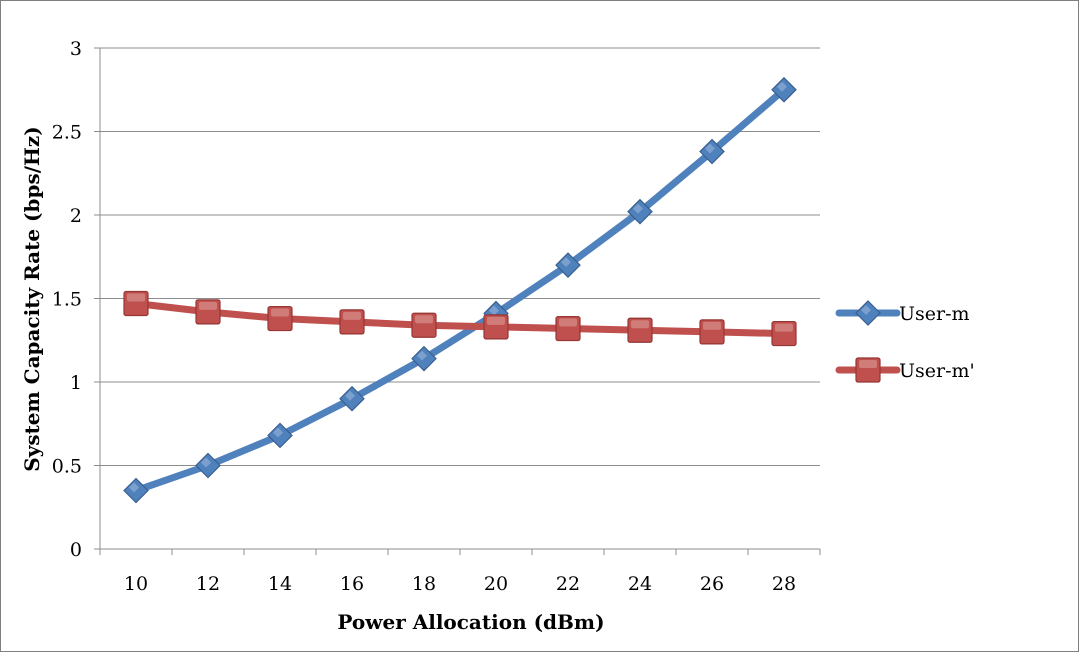  I want to click on x-tick-label: 12, so click(208, 584).